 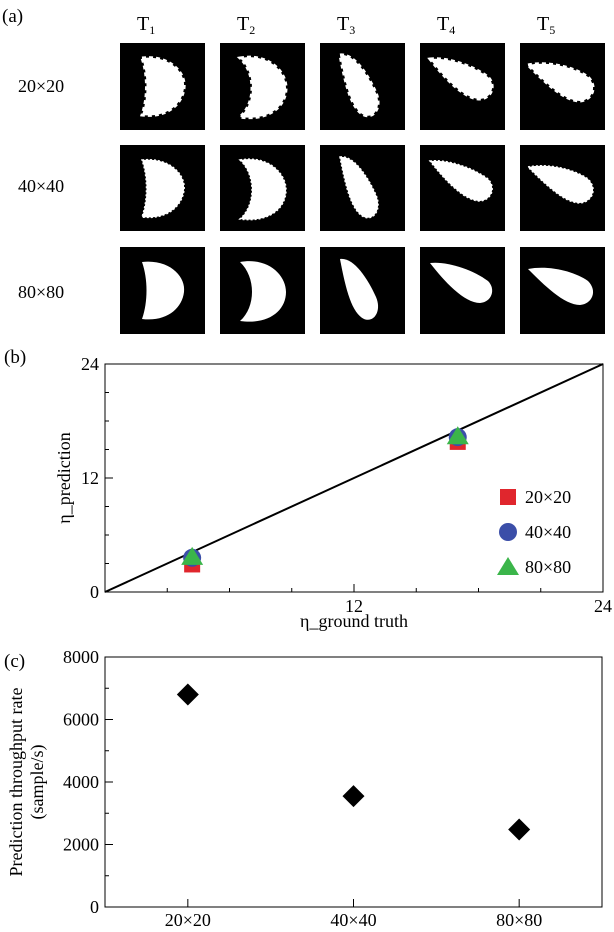 What do you see at coordinates (353, 762) in the screenshot?
I see `chart-c-marks` at bounding box center [353, 762].